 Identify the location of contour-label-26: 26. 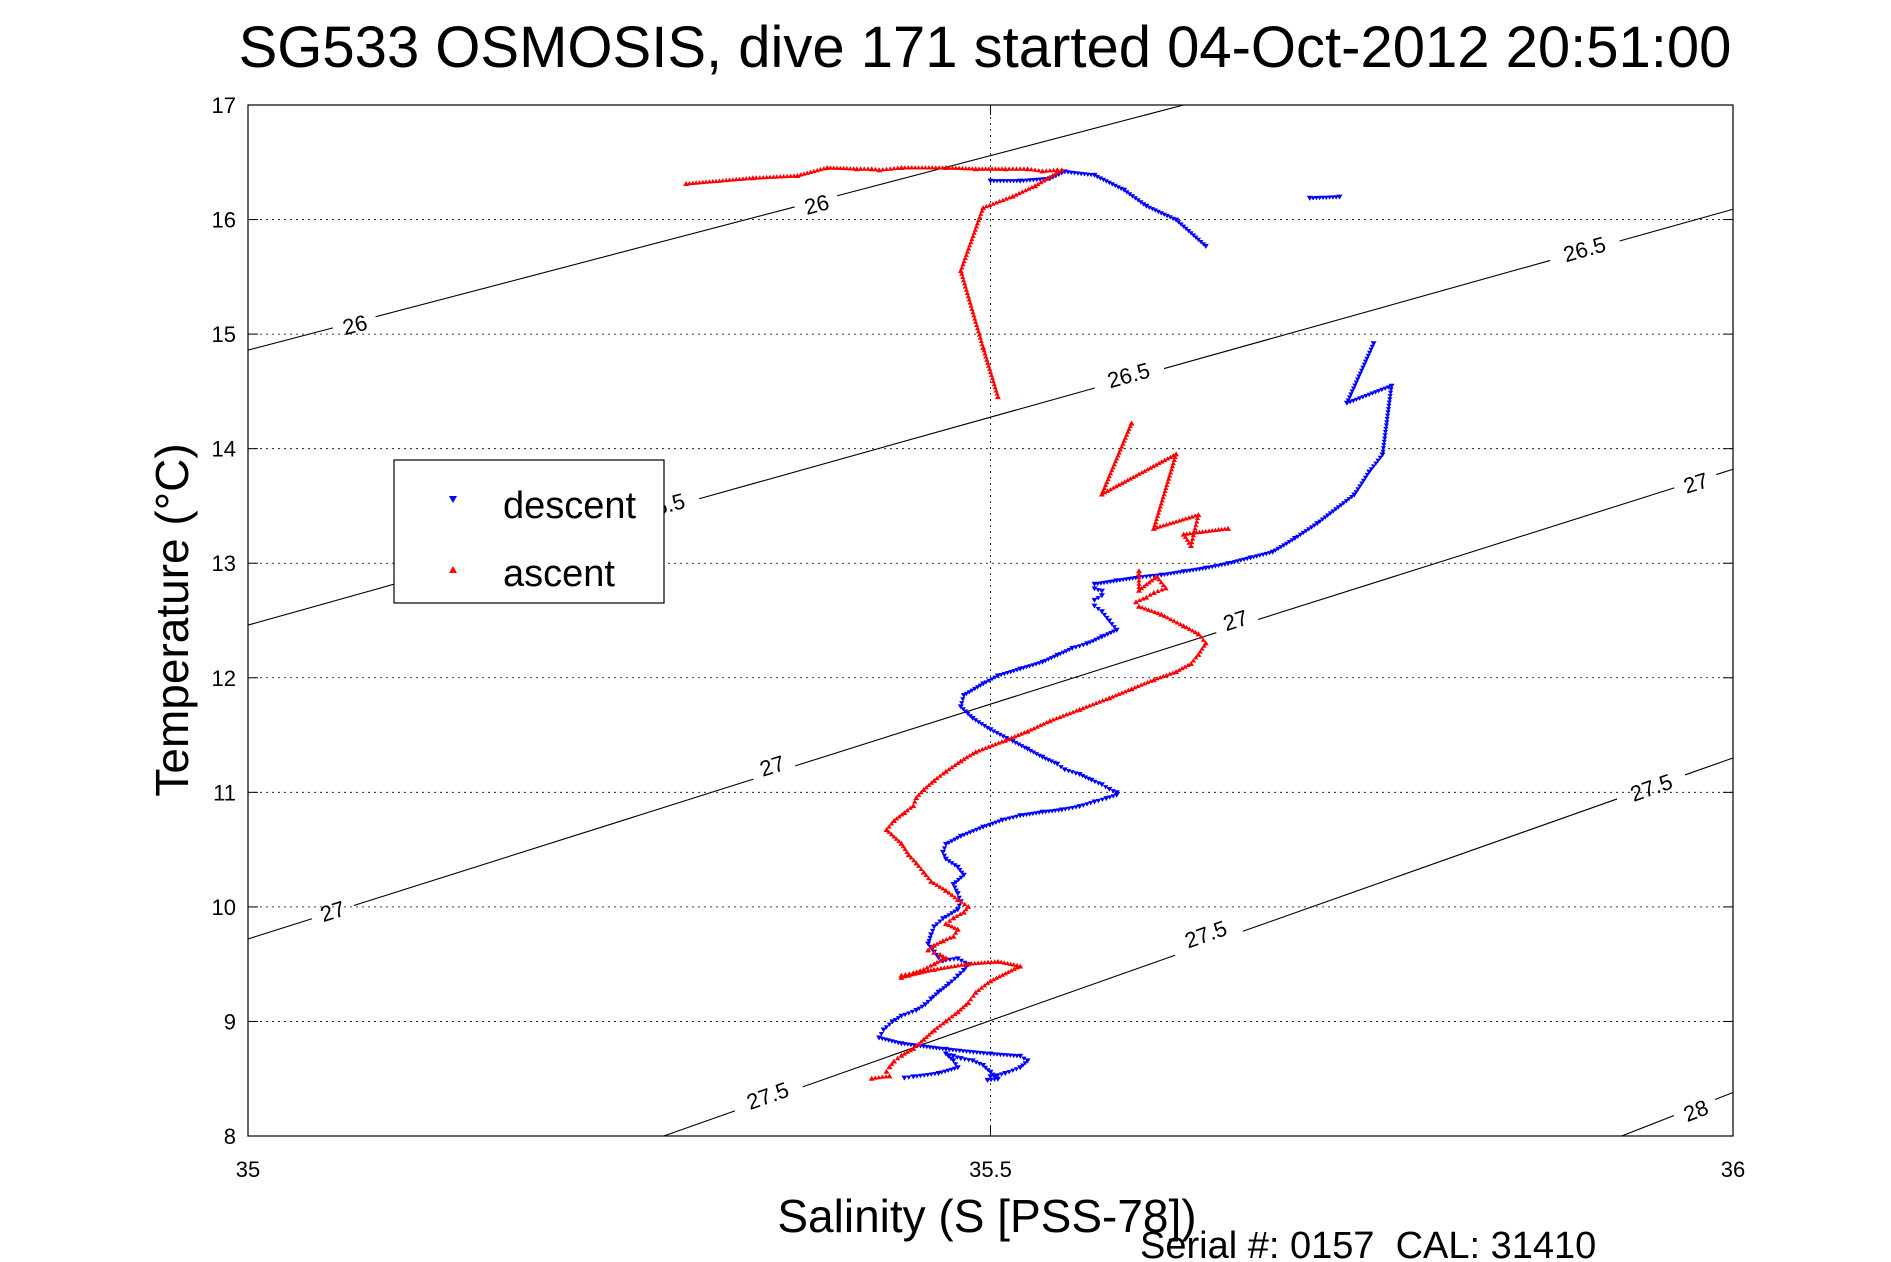
(355, 325).